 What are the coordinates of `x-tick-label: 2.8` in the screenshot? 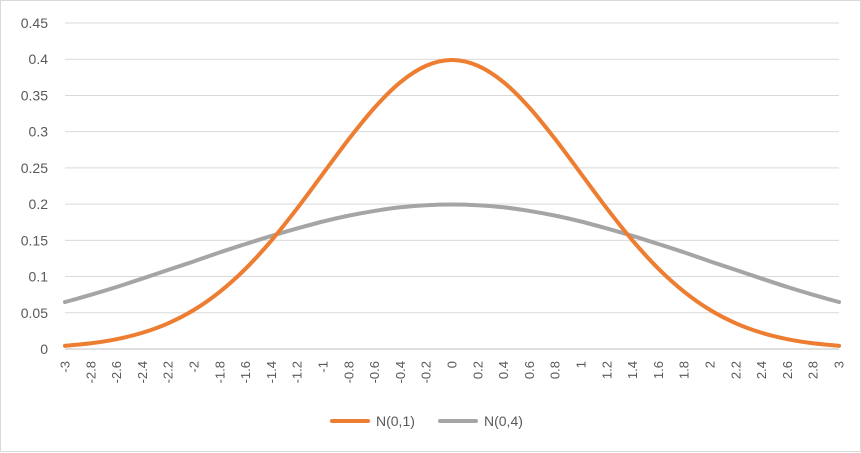 It's located at (813, 370).